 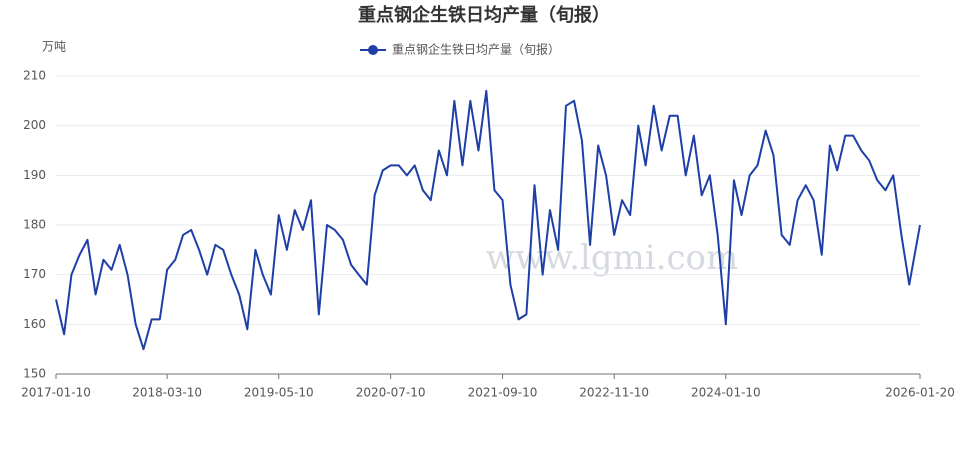 I want to click on y-tick-label: 170, so click(x=34, y=274).